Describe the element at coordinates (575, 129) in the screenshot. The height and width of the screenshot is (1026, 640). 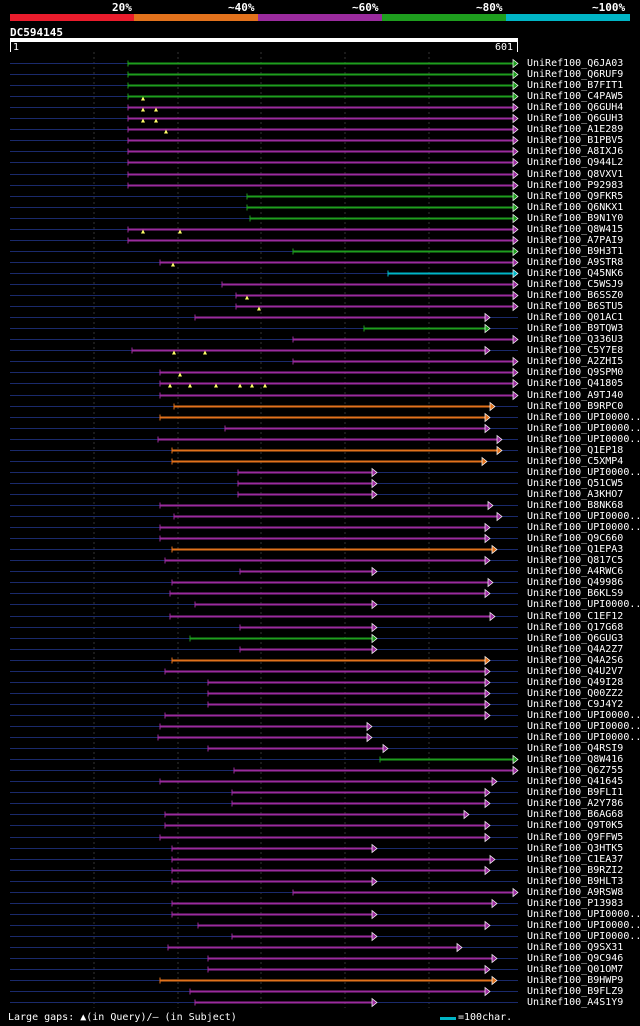
I see `hit-link-label: UniRef100_A1E289` at that location.